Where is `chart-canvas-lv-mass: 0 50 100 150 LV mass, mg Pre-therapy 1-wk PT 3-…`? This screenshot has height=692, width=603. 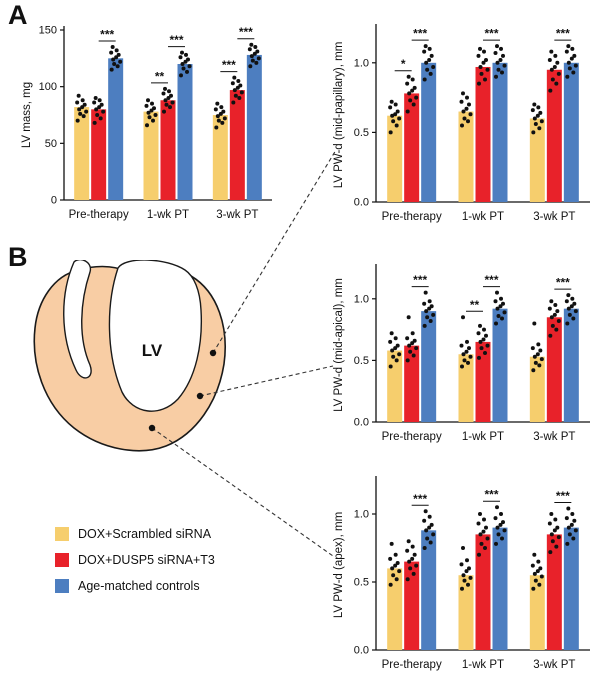
chart-canvas-lv-mass: 0 50 100 150 LV mass, mg Pre-therapy 1-wk PT 3-… is located at coordinates (146, 123).